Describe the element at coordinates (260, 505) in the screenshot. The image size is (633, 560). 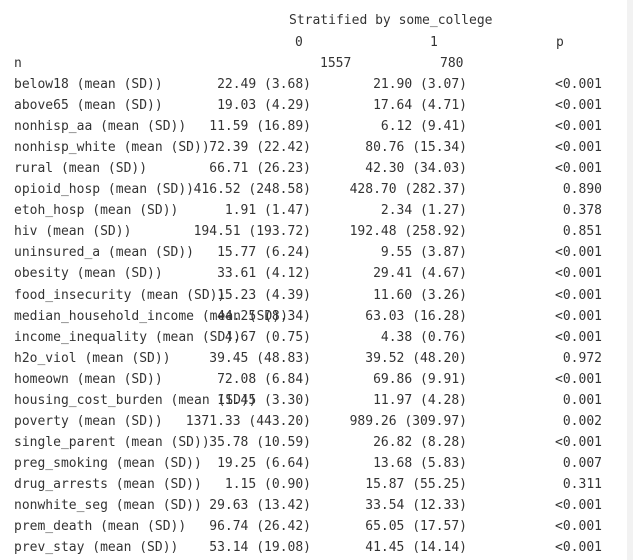
I see `value-group-0: 29.63 (13.42)` at that location.